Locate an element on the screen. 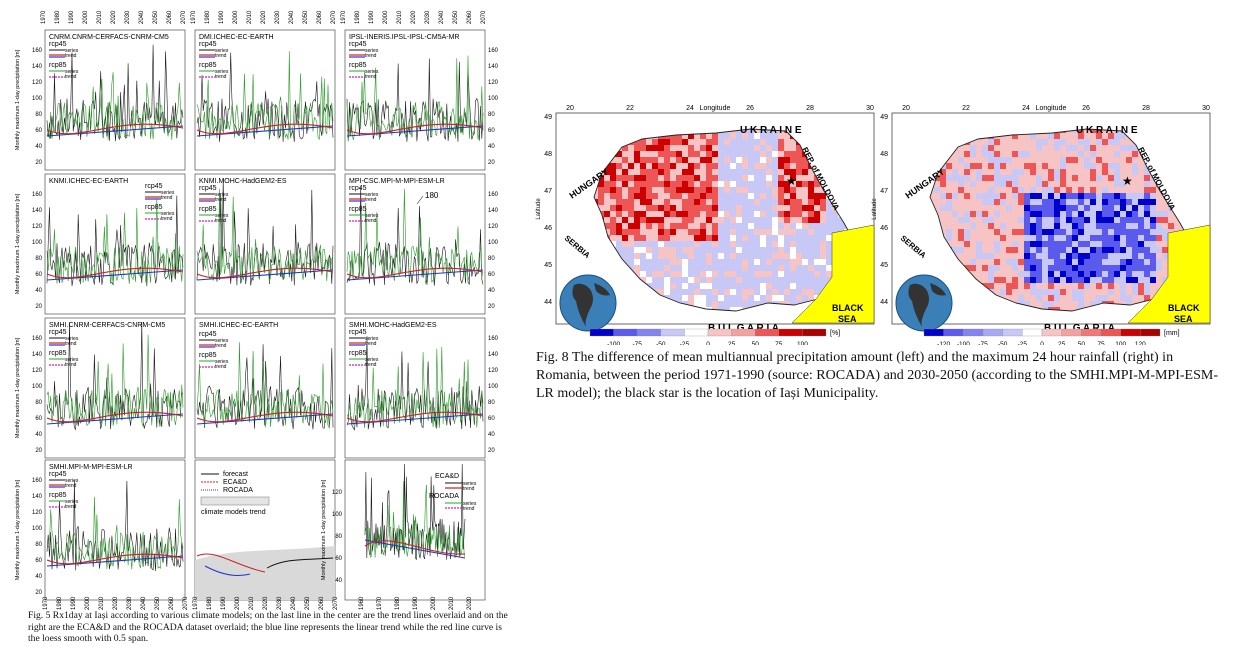  y-tick-label: 100 is located at coordinates (493, 99).